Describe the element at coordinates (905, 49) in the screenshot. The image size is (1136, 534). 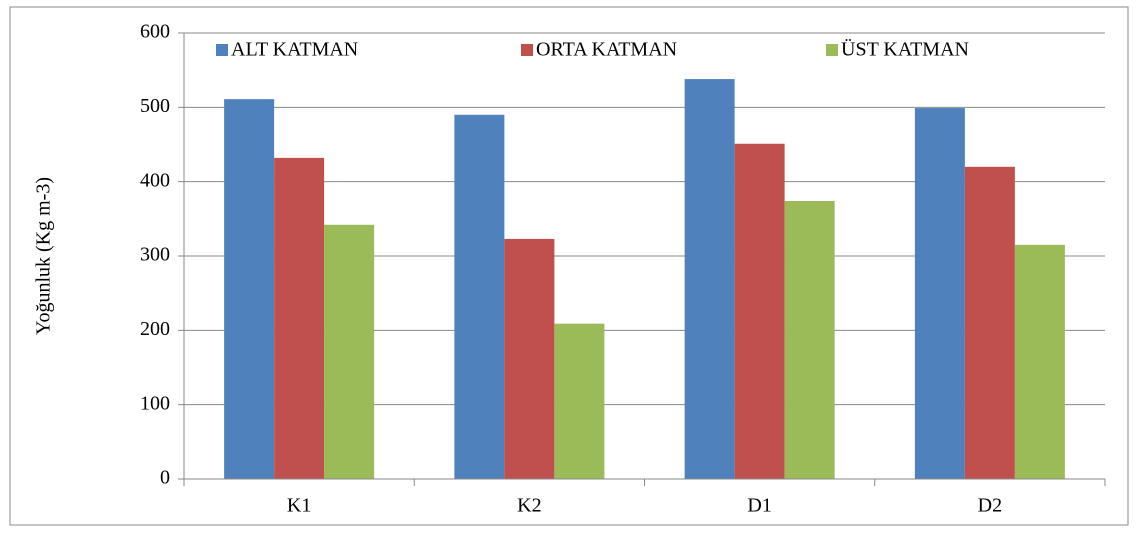
I see `legend-label: ÜST KATMAN` at that location.